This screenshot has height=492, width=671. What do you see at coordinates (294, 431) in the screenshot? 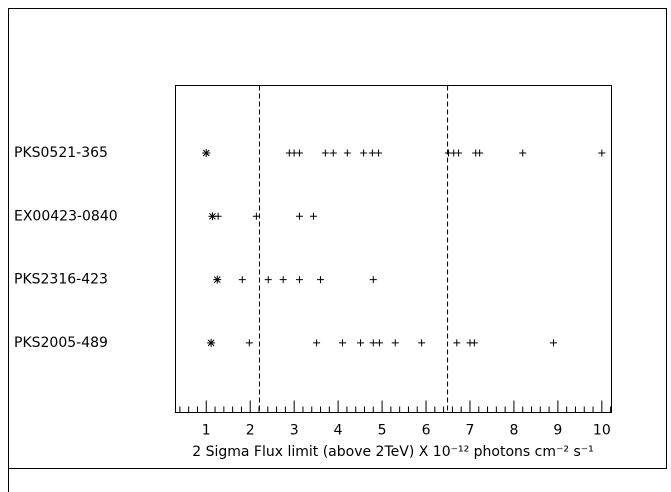
I see `x-tick-label: 3` at bounding box center [294, 431].